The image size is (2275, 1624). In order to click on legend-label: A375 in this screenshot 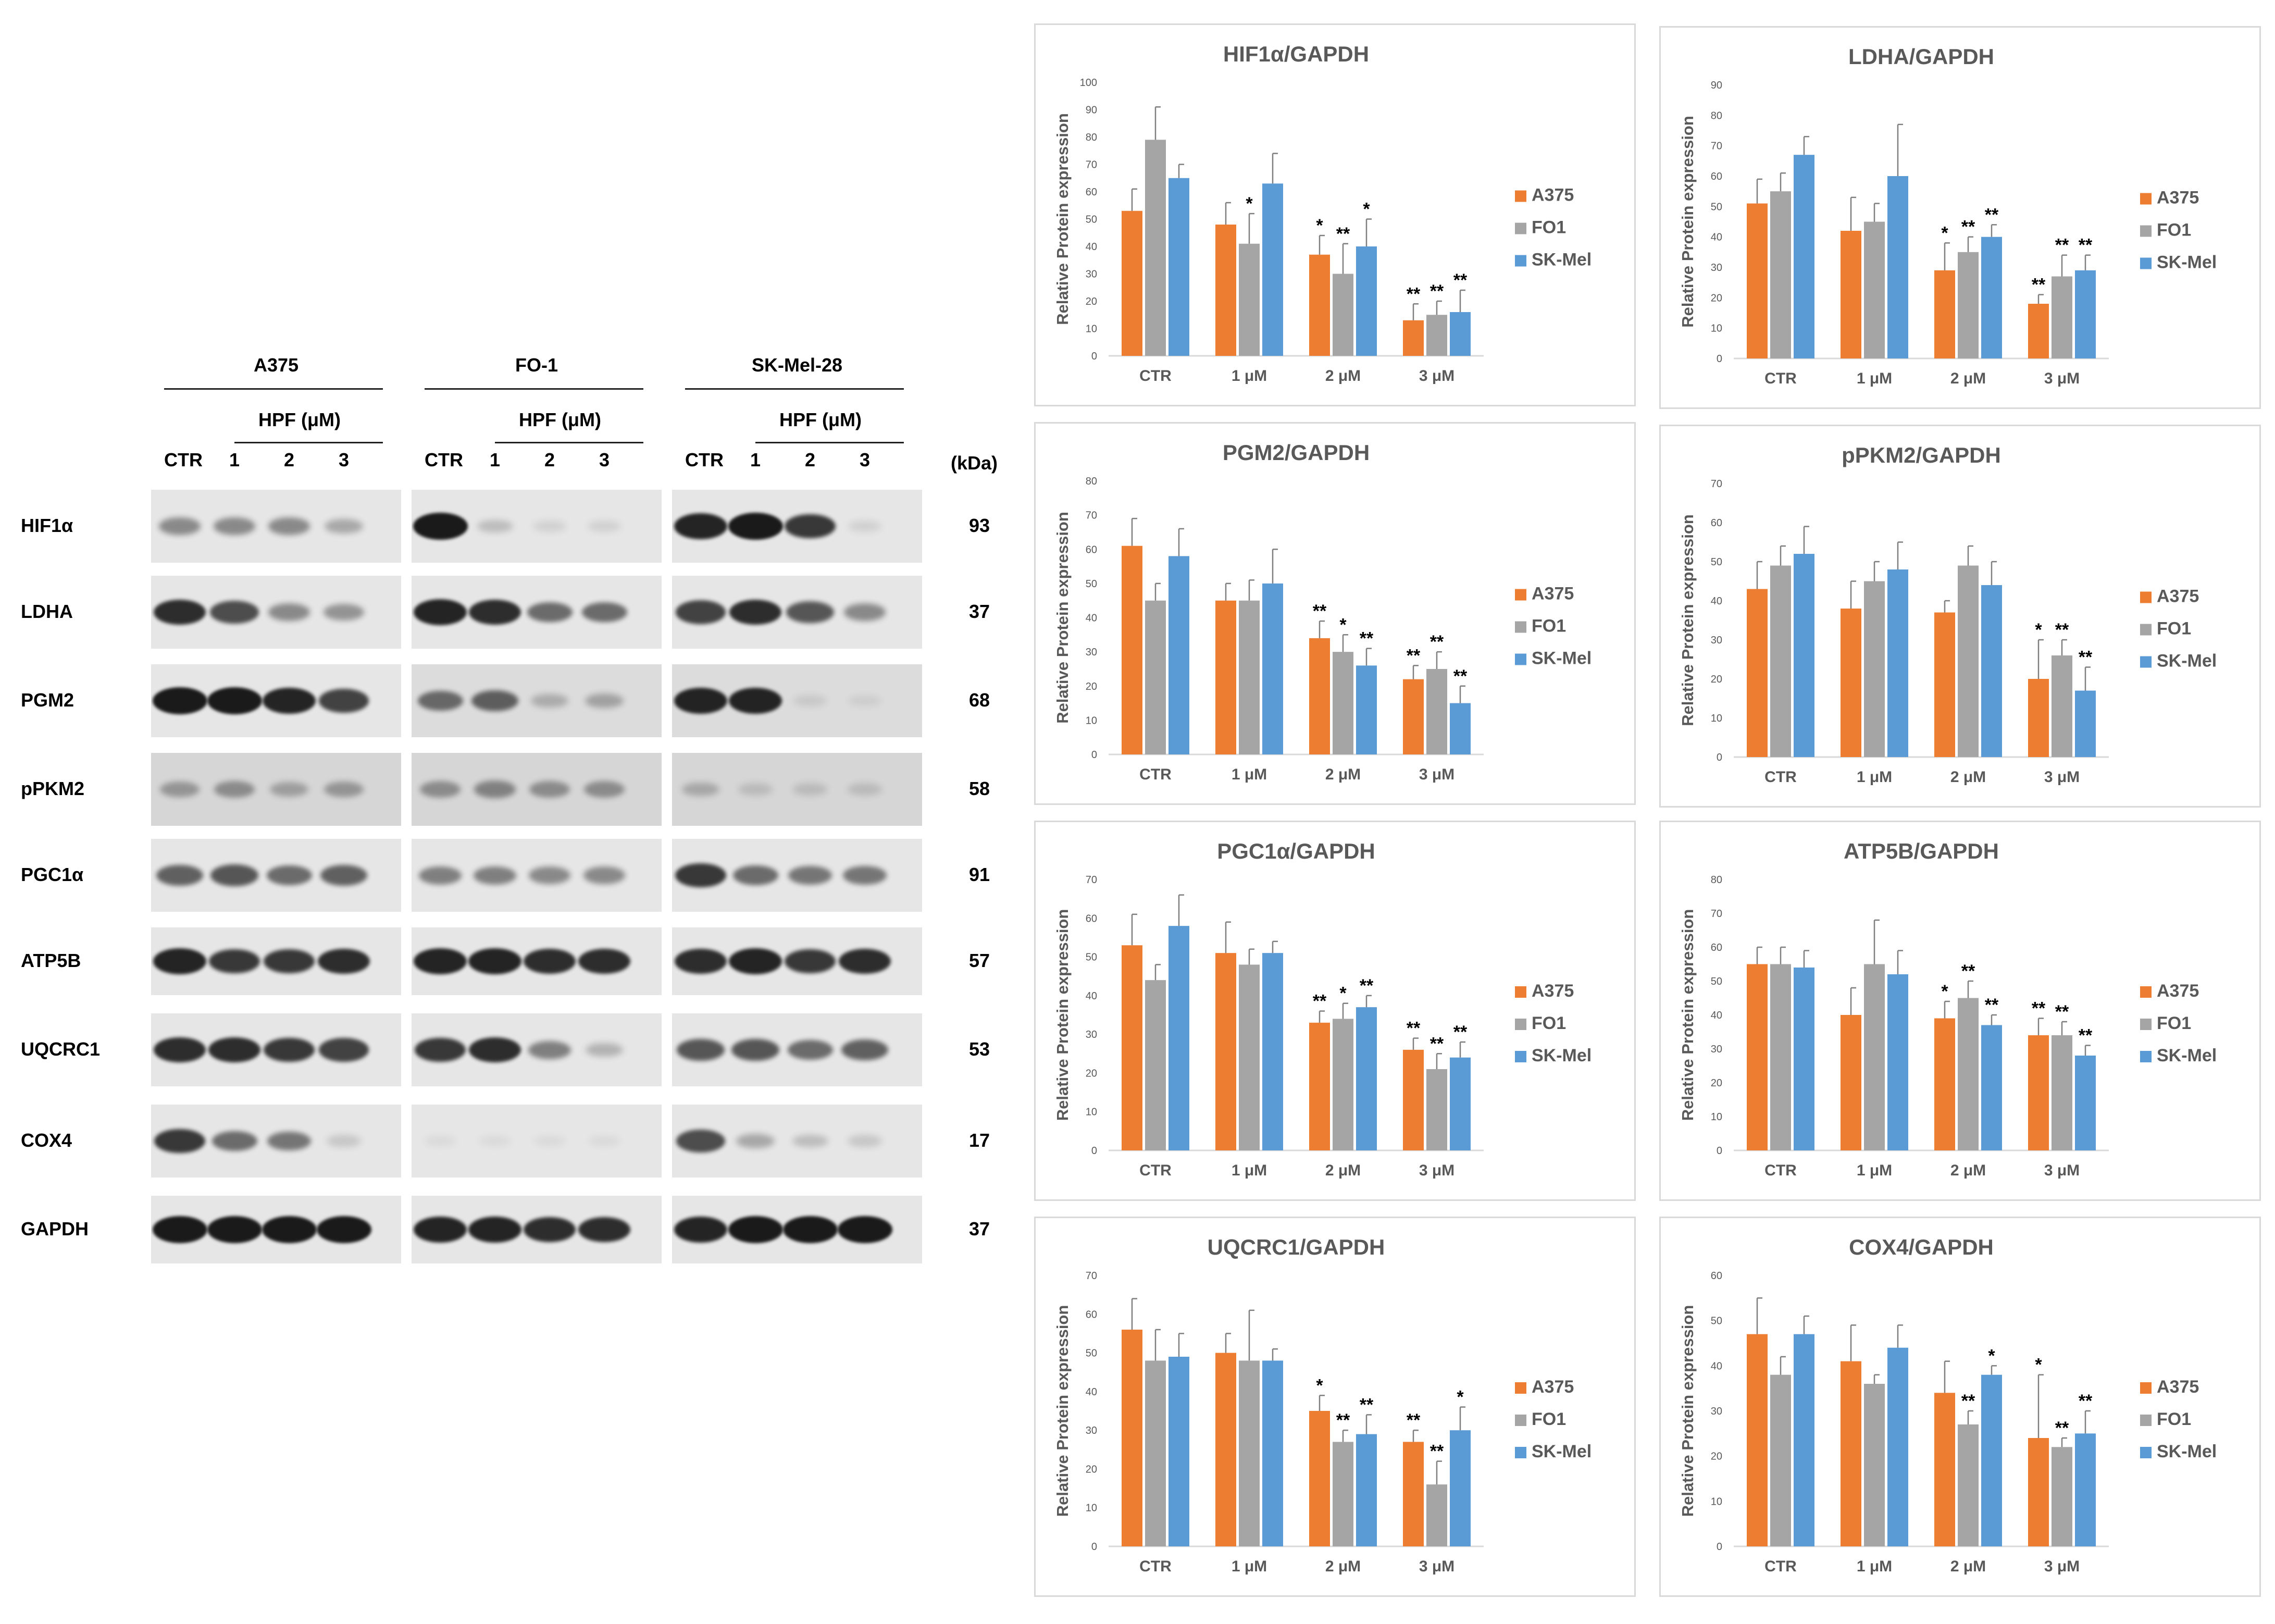, I will do `click(1553, 991)`.